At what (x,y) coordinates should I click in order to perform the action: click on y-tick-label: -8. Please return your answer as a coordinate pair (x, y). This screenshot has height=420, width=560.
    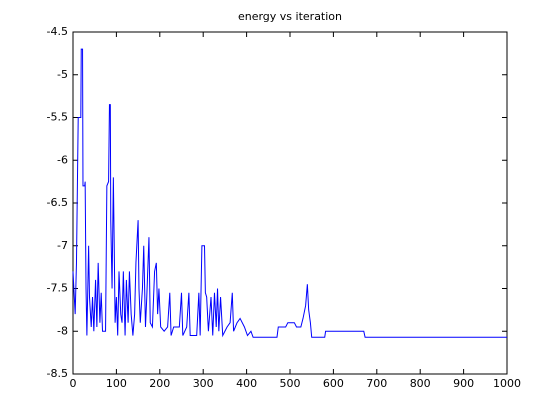
    Looking at the image, I should click on (62, 330).